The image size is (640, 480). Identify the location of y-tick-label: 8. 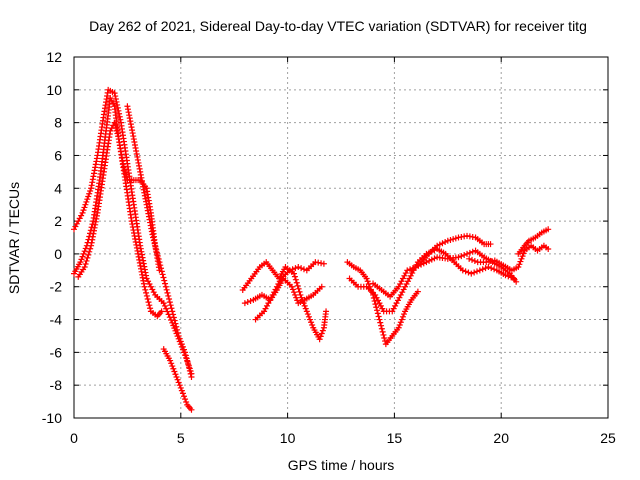
(58, 123).